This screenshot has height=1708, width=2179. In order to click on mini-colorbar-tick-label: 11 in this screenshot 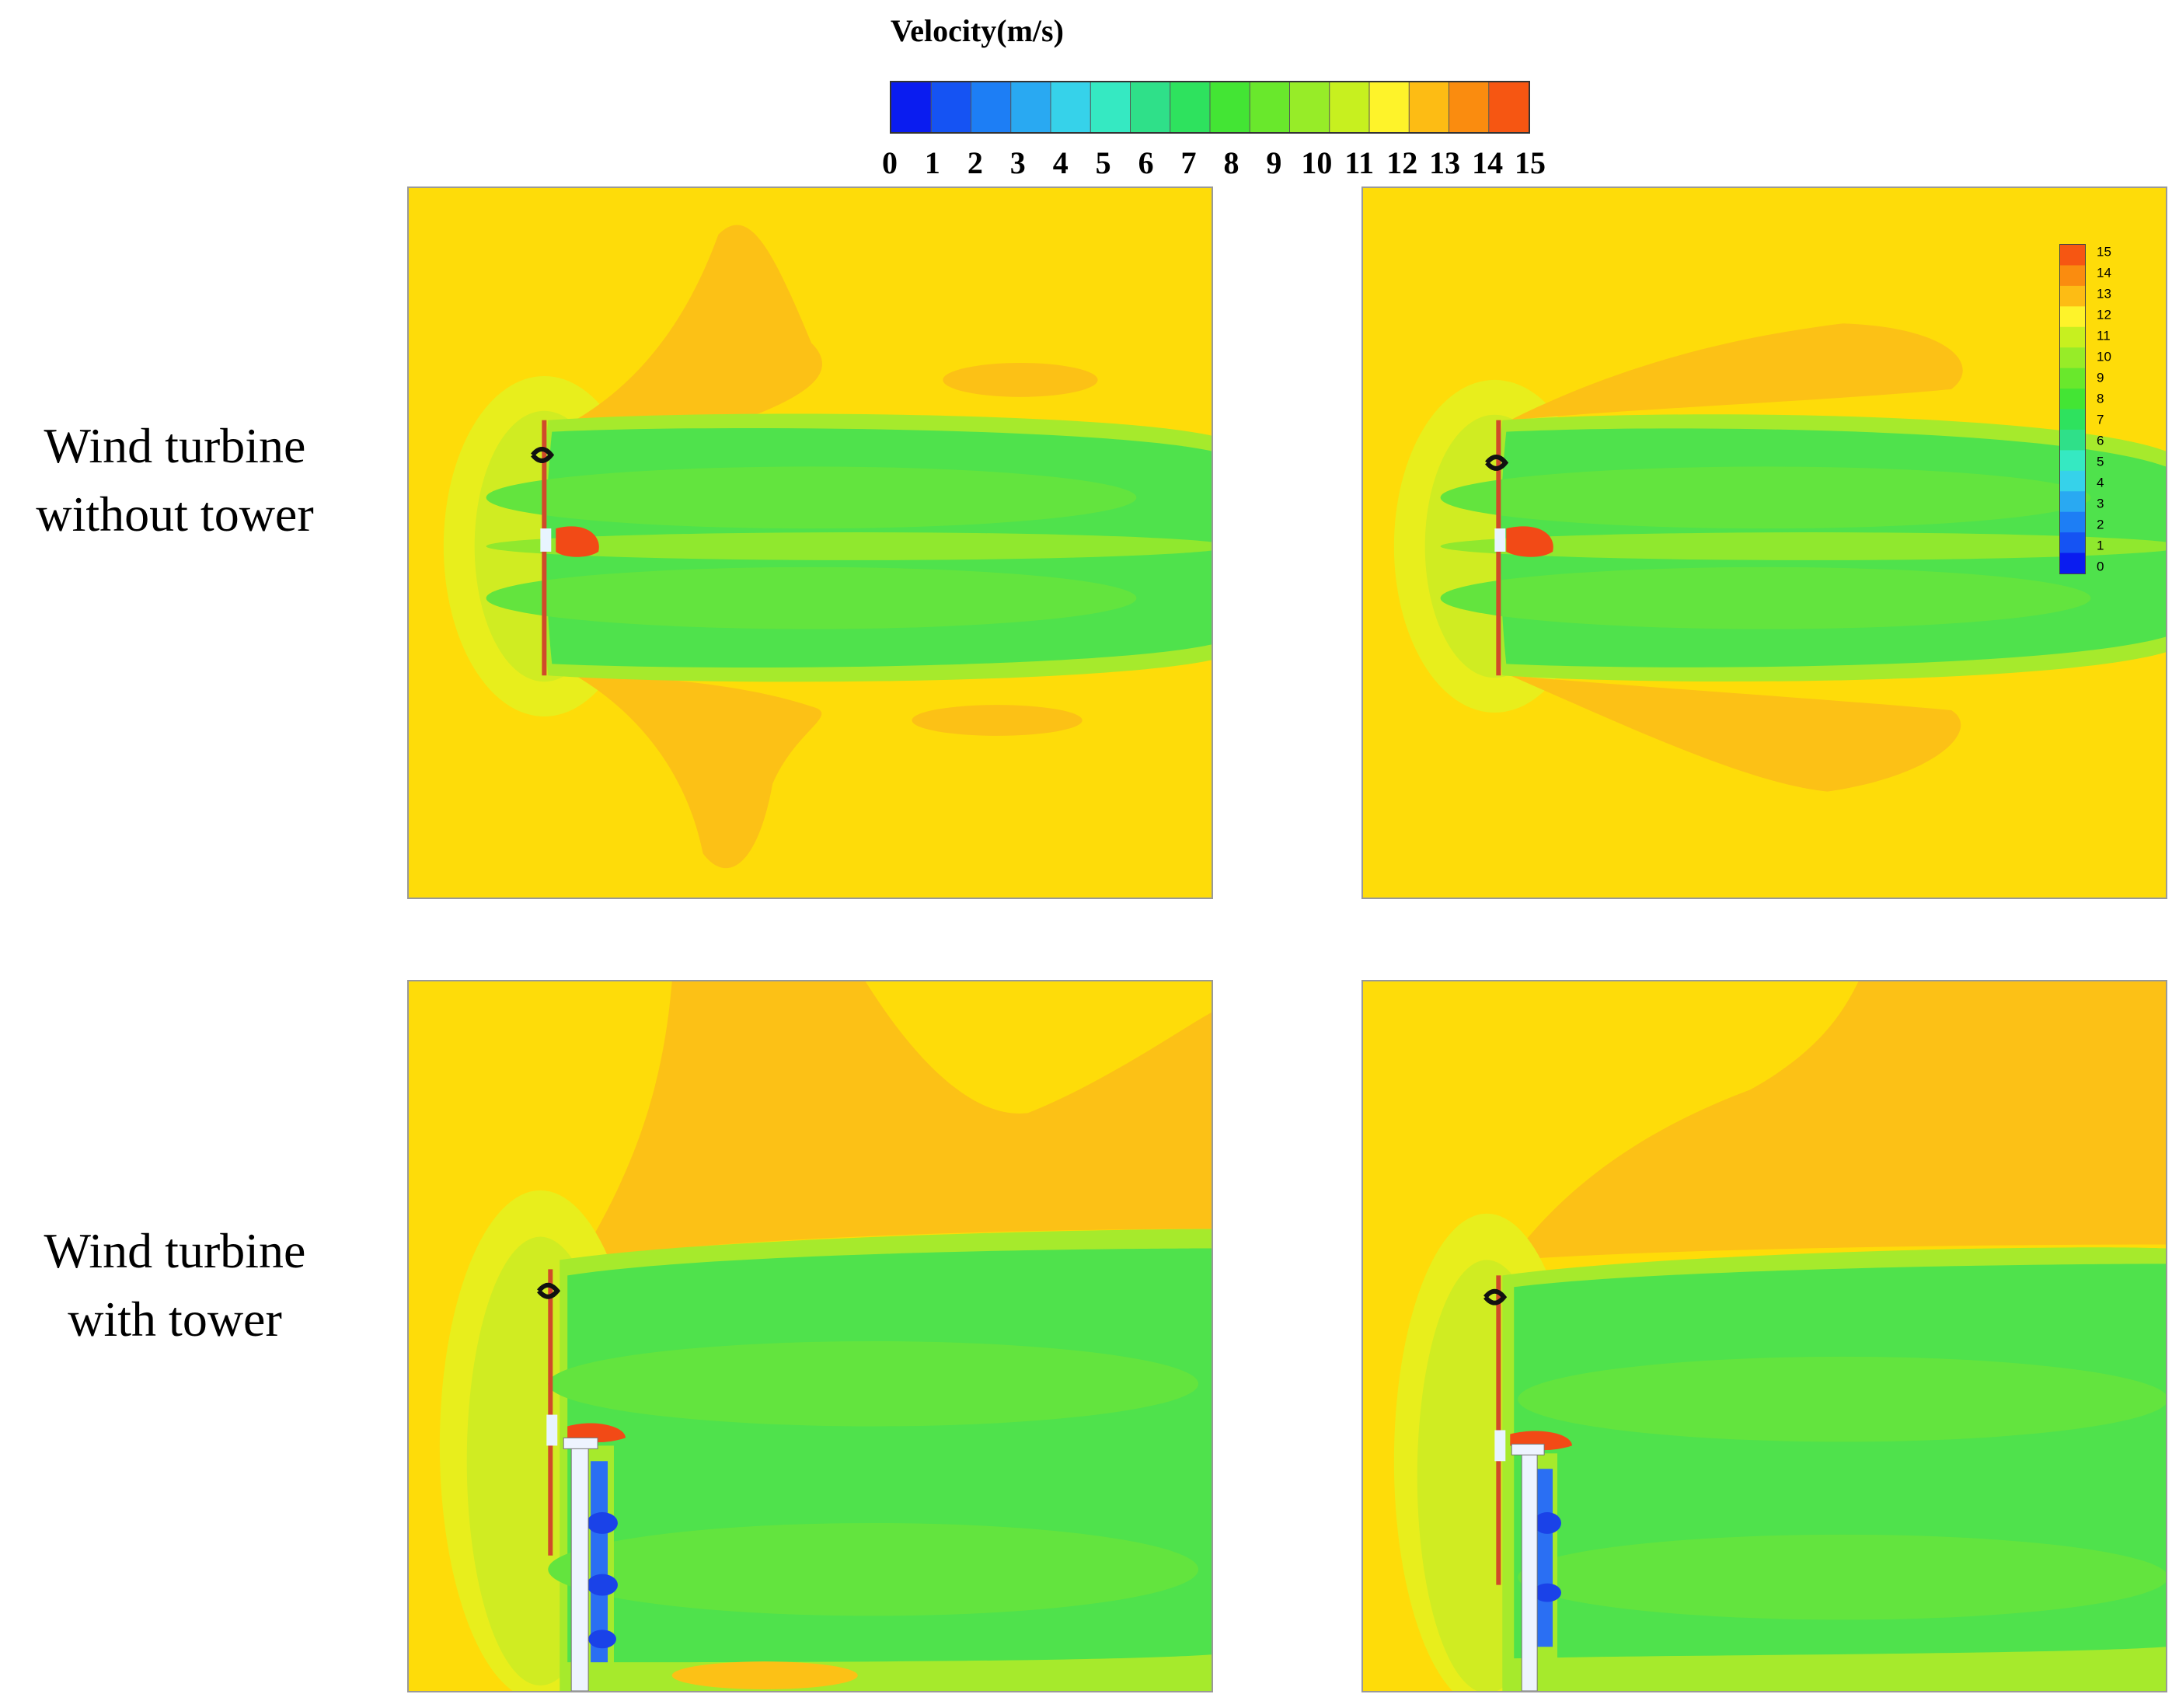, I will do `click(2104, 335)`.